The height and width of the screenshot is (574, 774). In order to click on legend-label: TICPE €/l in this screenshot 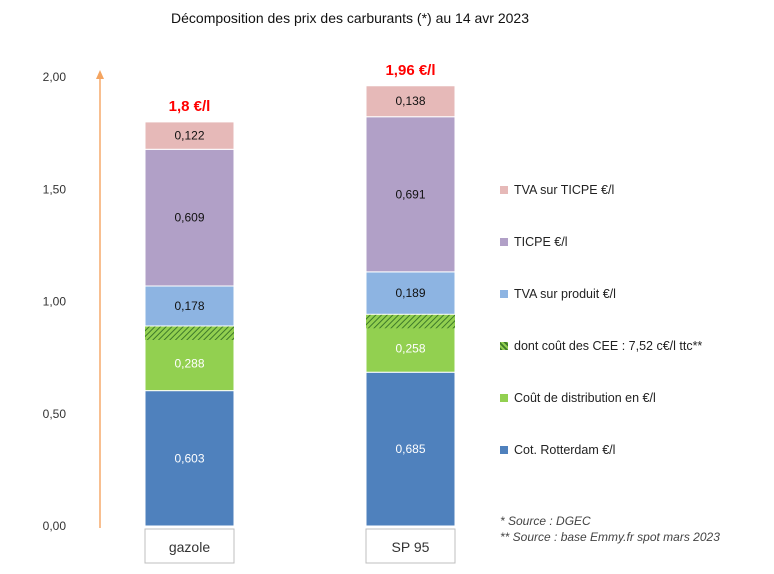, I will do `click(541, 242)`.